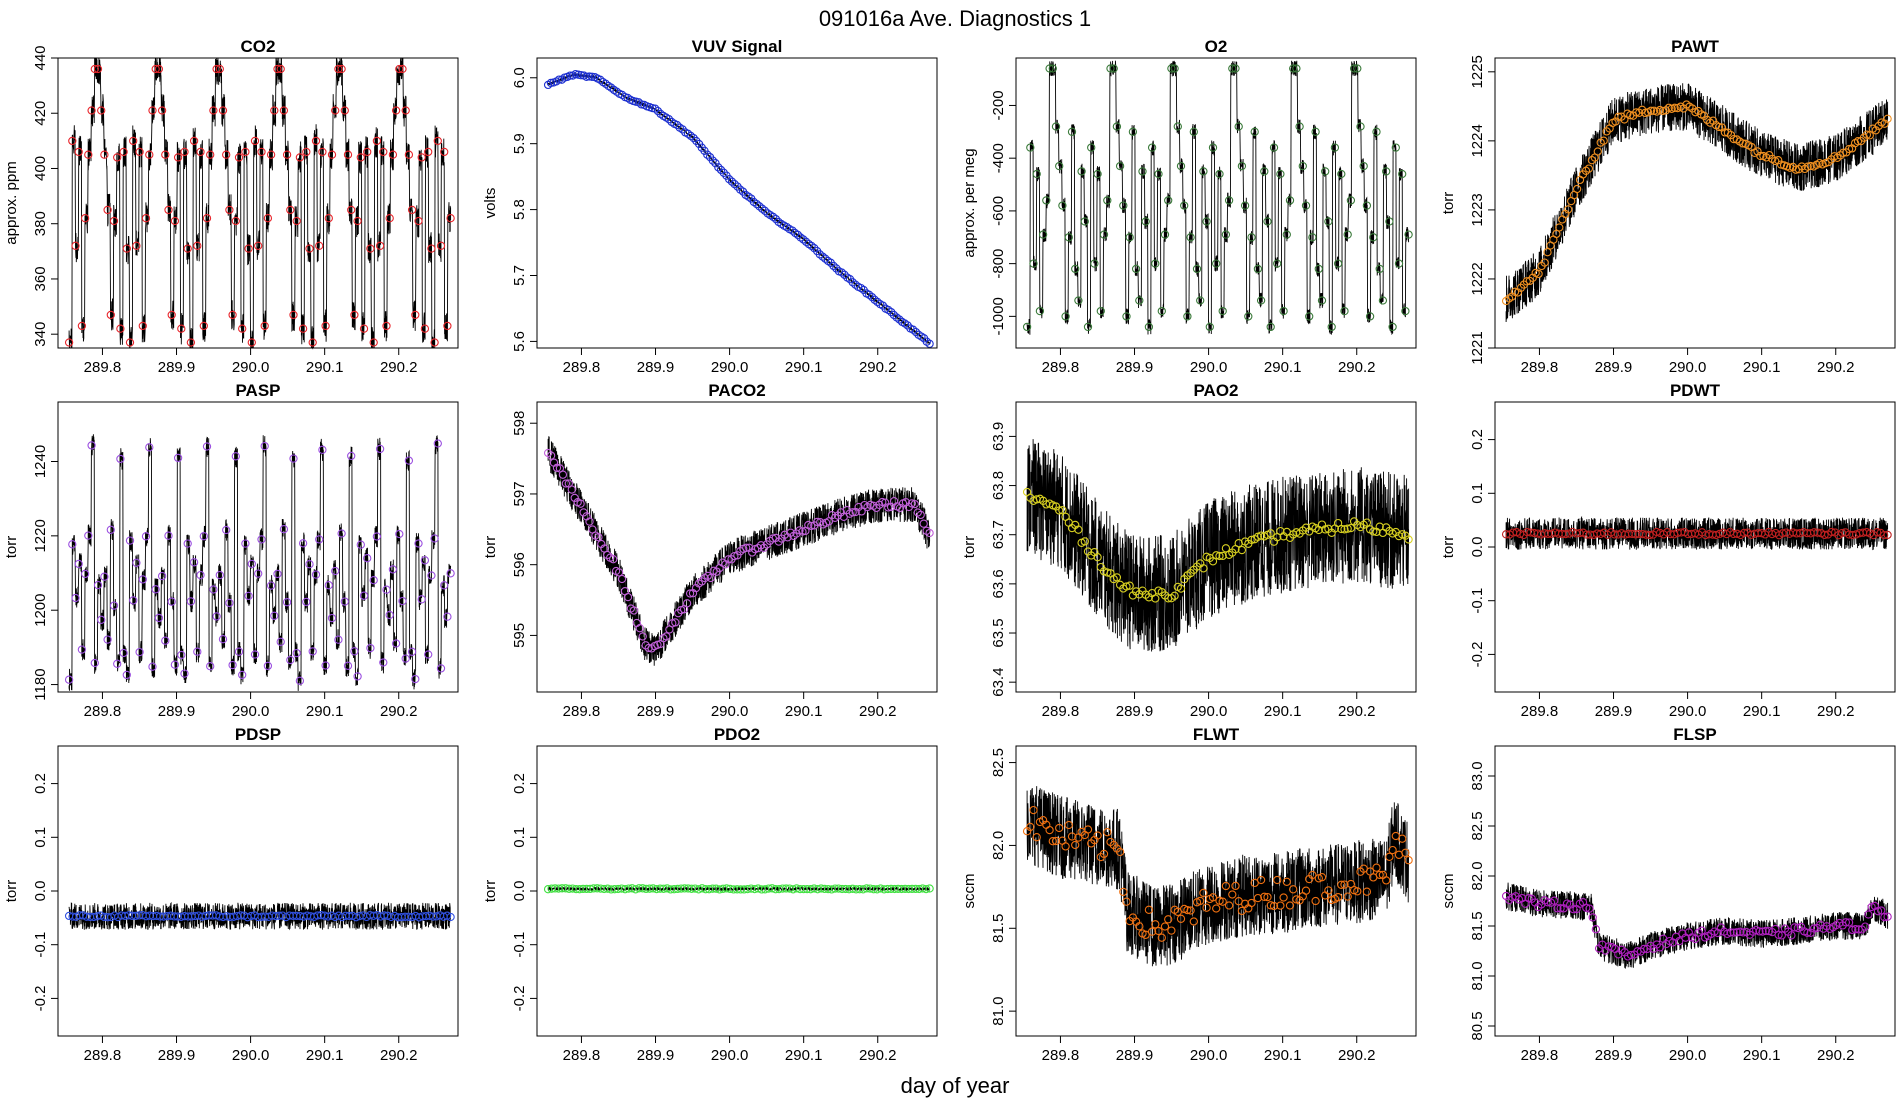  Describe the element at coordinates (998, 485) in the screenshot. I see `y-tick-label: 63.8` at that location.